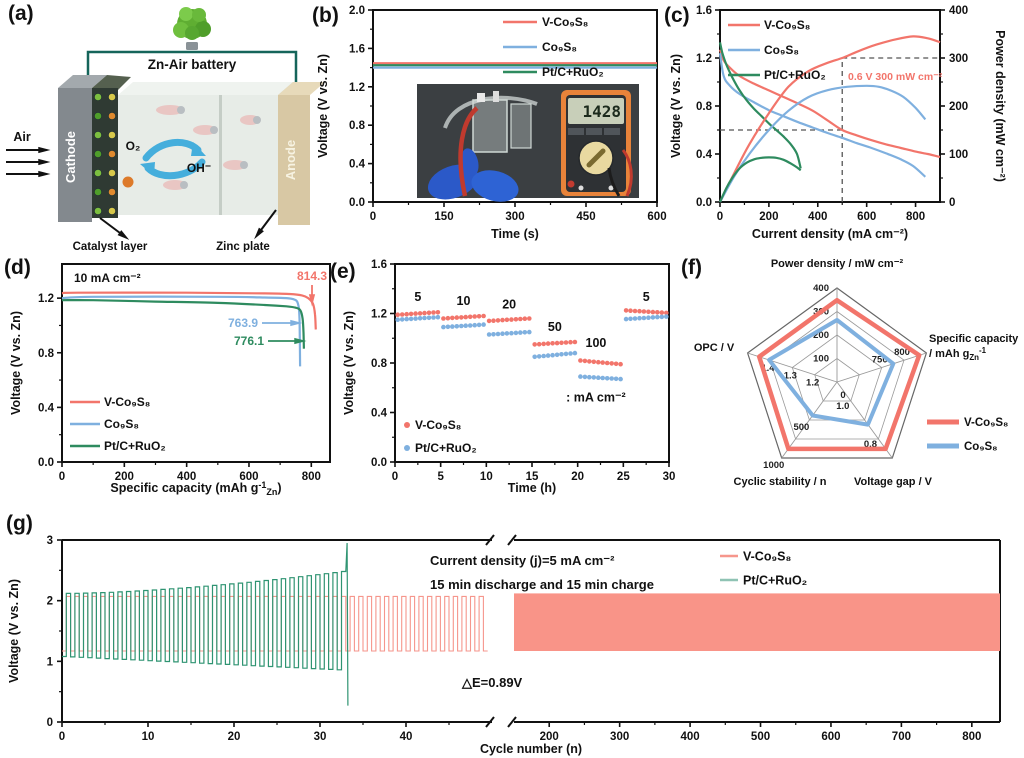  I want to click on x-axis-label: Current density (mA cm⁻²), so click(830, 234).